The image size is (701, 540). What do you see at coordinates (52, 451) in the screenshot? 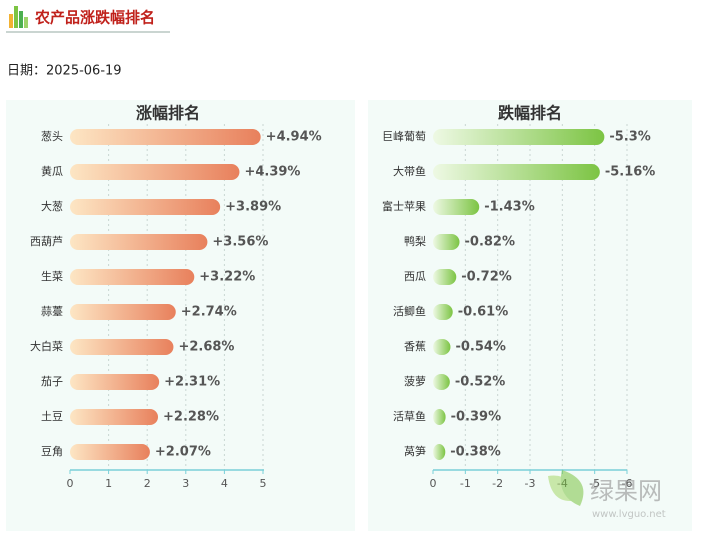
I see `y-tick-label: 豆角` at bounding box center [52, 451].